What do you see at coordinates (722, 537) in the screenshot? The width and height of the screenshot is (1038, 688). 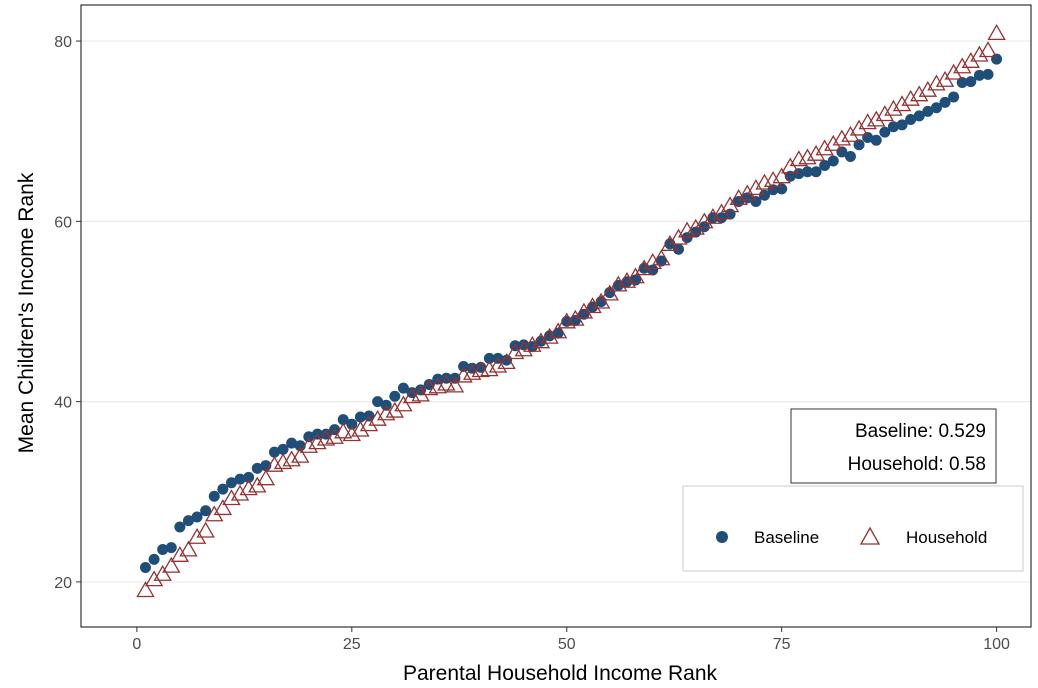 I see `legend-baseline-marker` at bounding box center [722, 537].